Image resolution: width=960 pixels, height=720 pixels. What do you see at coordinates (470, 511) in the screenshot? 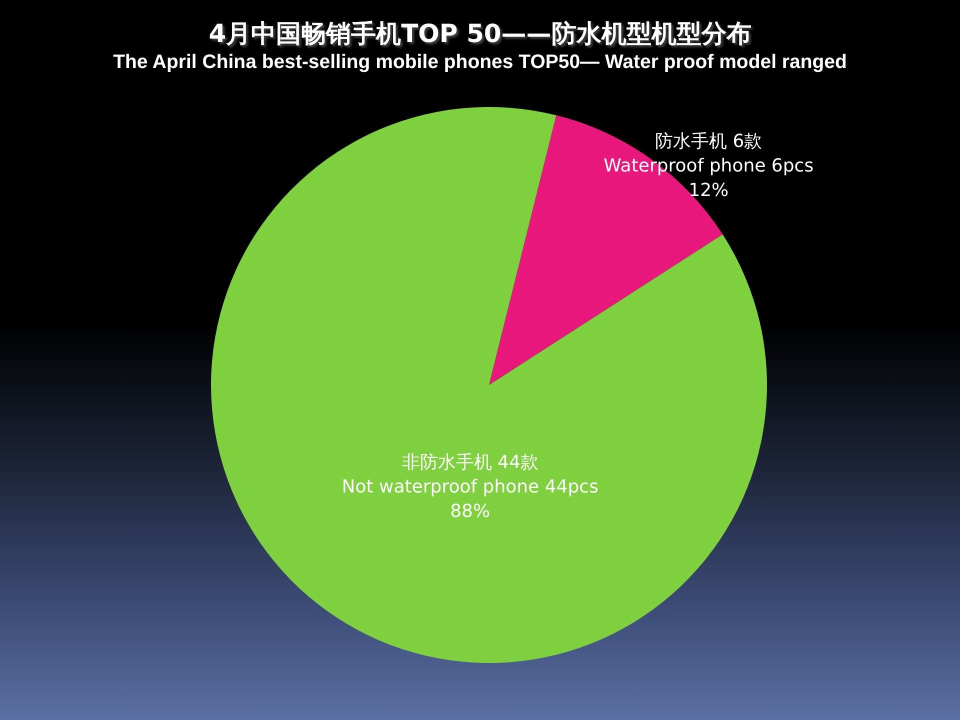
I see `data-label: 88%` at bounding box center [470, 511].